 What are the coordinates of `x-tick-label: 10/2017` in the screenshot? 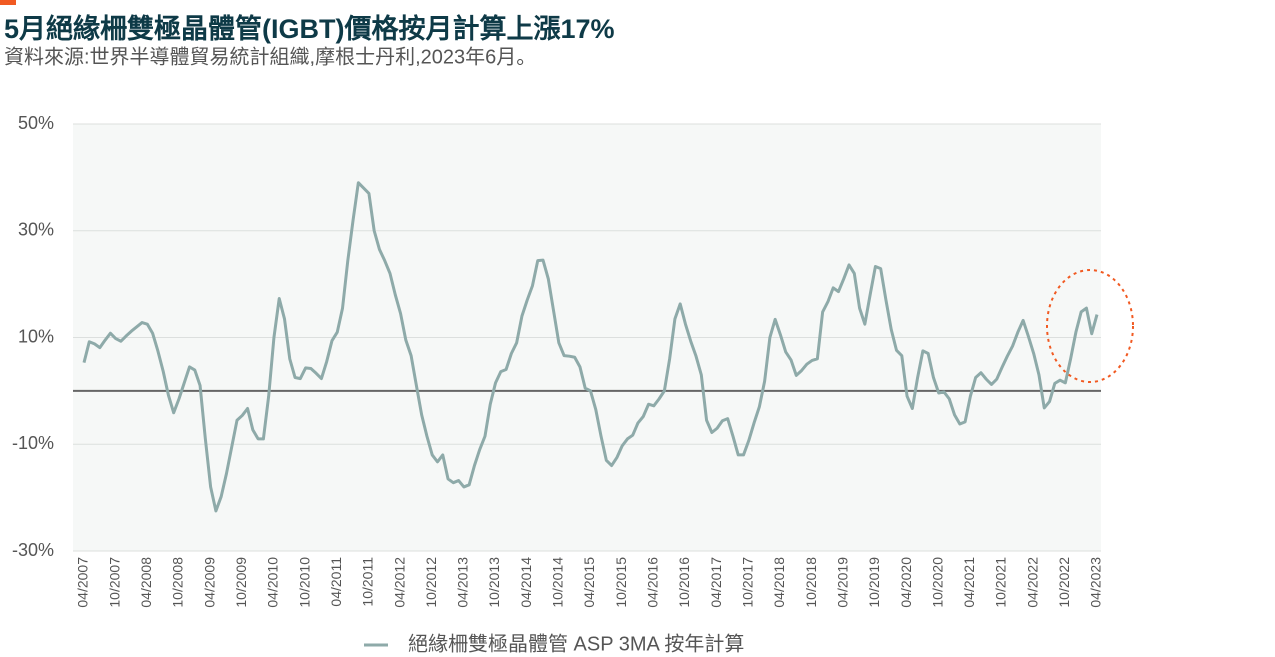 It's located at (747, 582).